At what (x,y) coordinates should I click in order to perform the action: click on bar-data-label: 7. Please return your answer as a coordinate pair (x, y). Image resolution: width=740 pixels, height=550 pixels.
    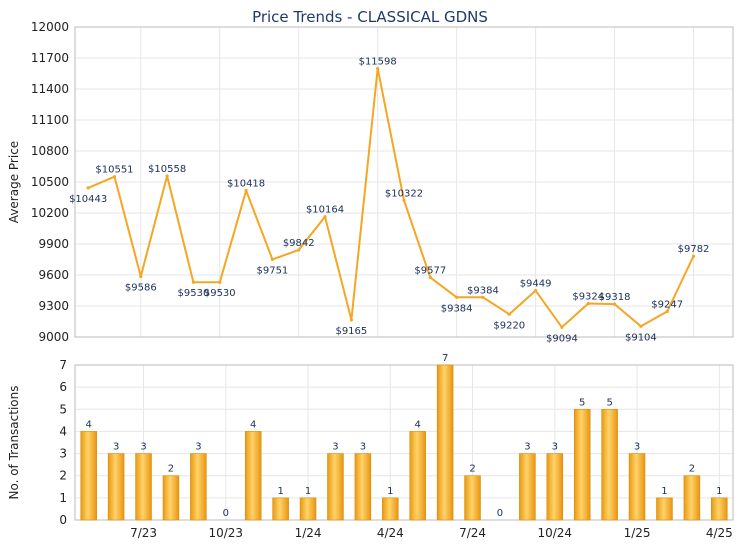
    Looking at the image, I should click on (445, 358).